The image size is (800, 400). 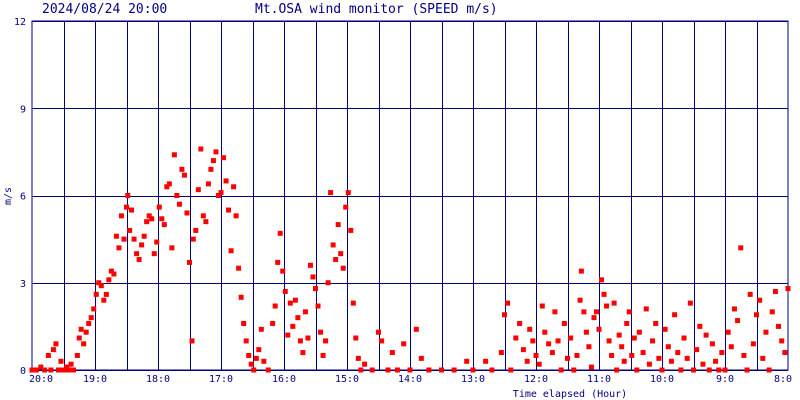 What do you see at coordinates (725, 379) in the screenshot?
I see `x-tick-label: 9:0` at bounding box center [725, 379].